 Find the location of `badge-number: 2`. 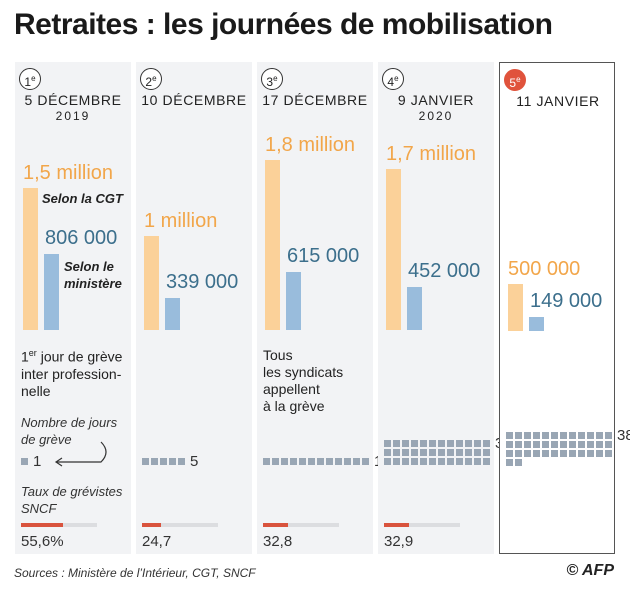

badge-number: 2 is located at coordinates (149, 82).